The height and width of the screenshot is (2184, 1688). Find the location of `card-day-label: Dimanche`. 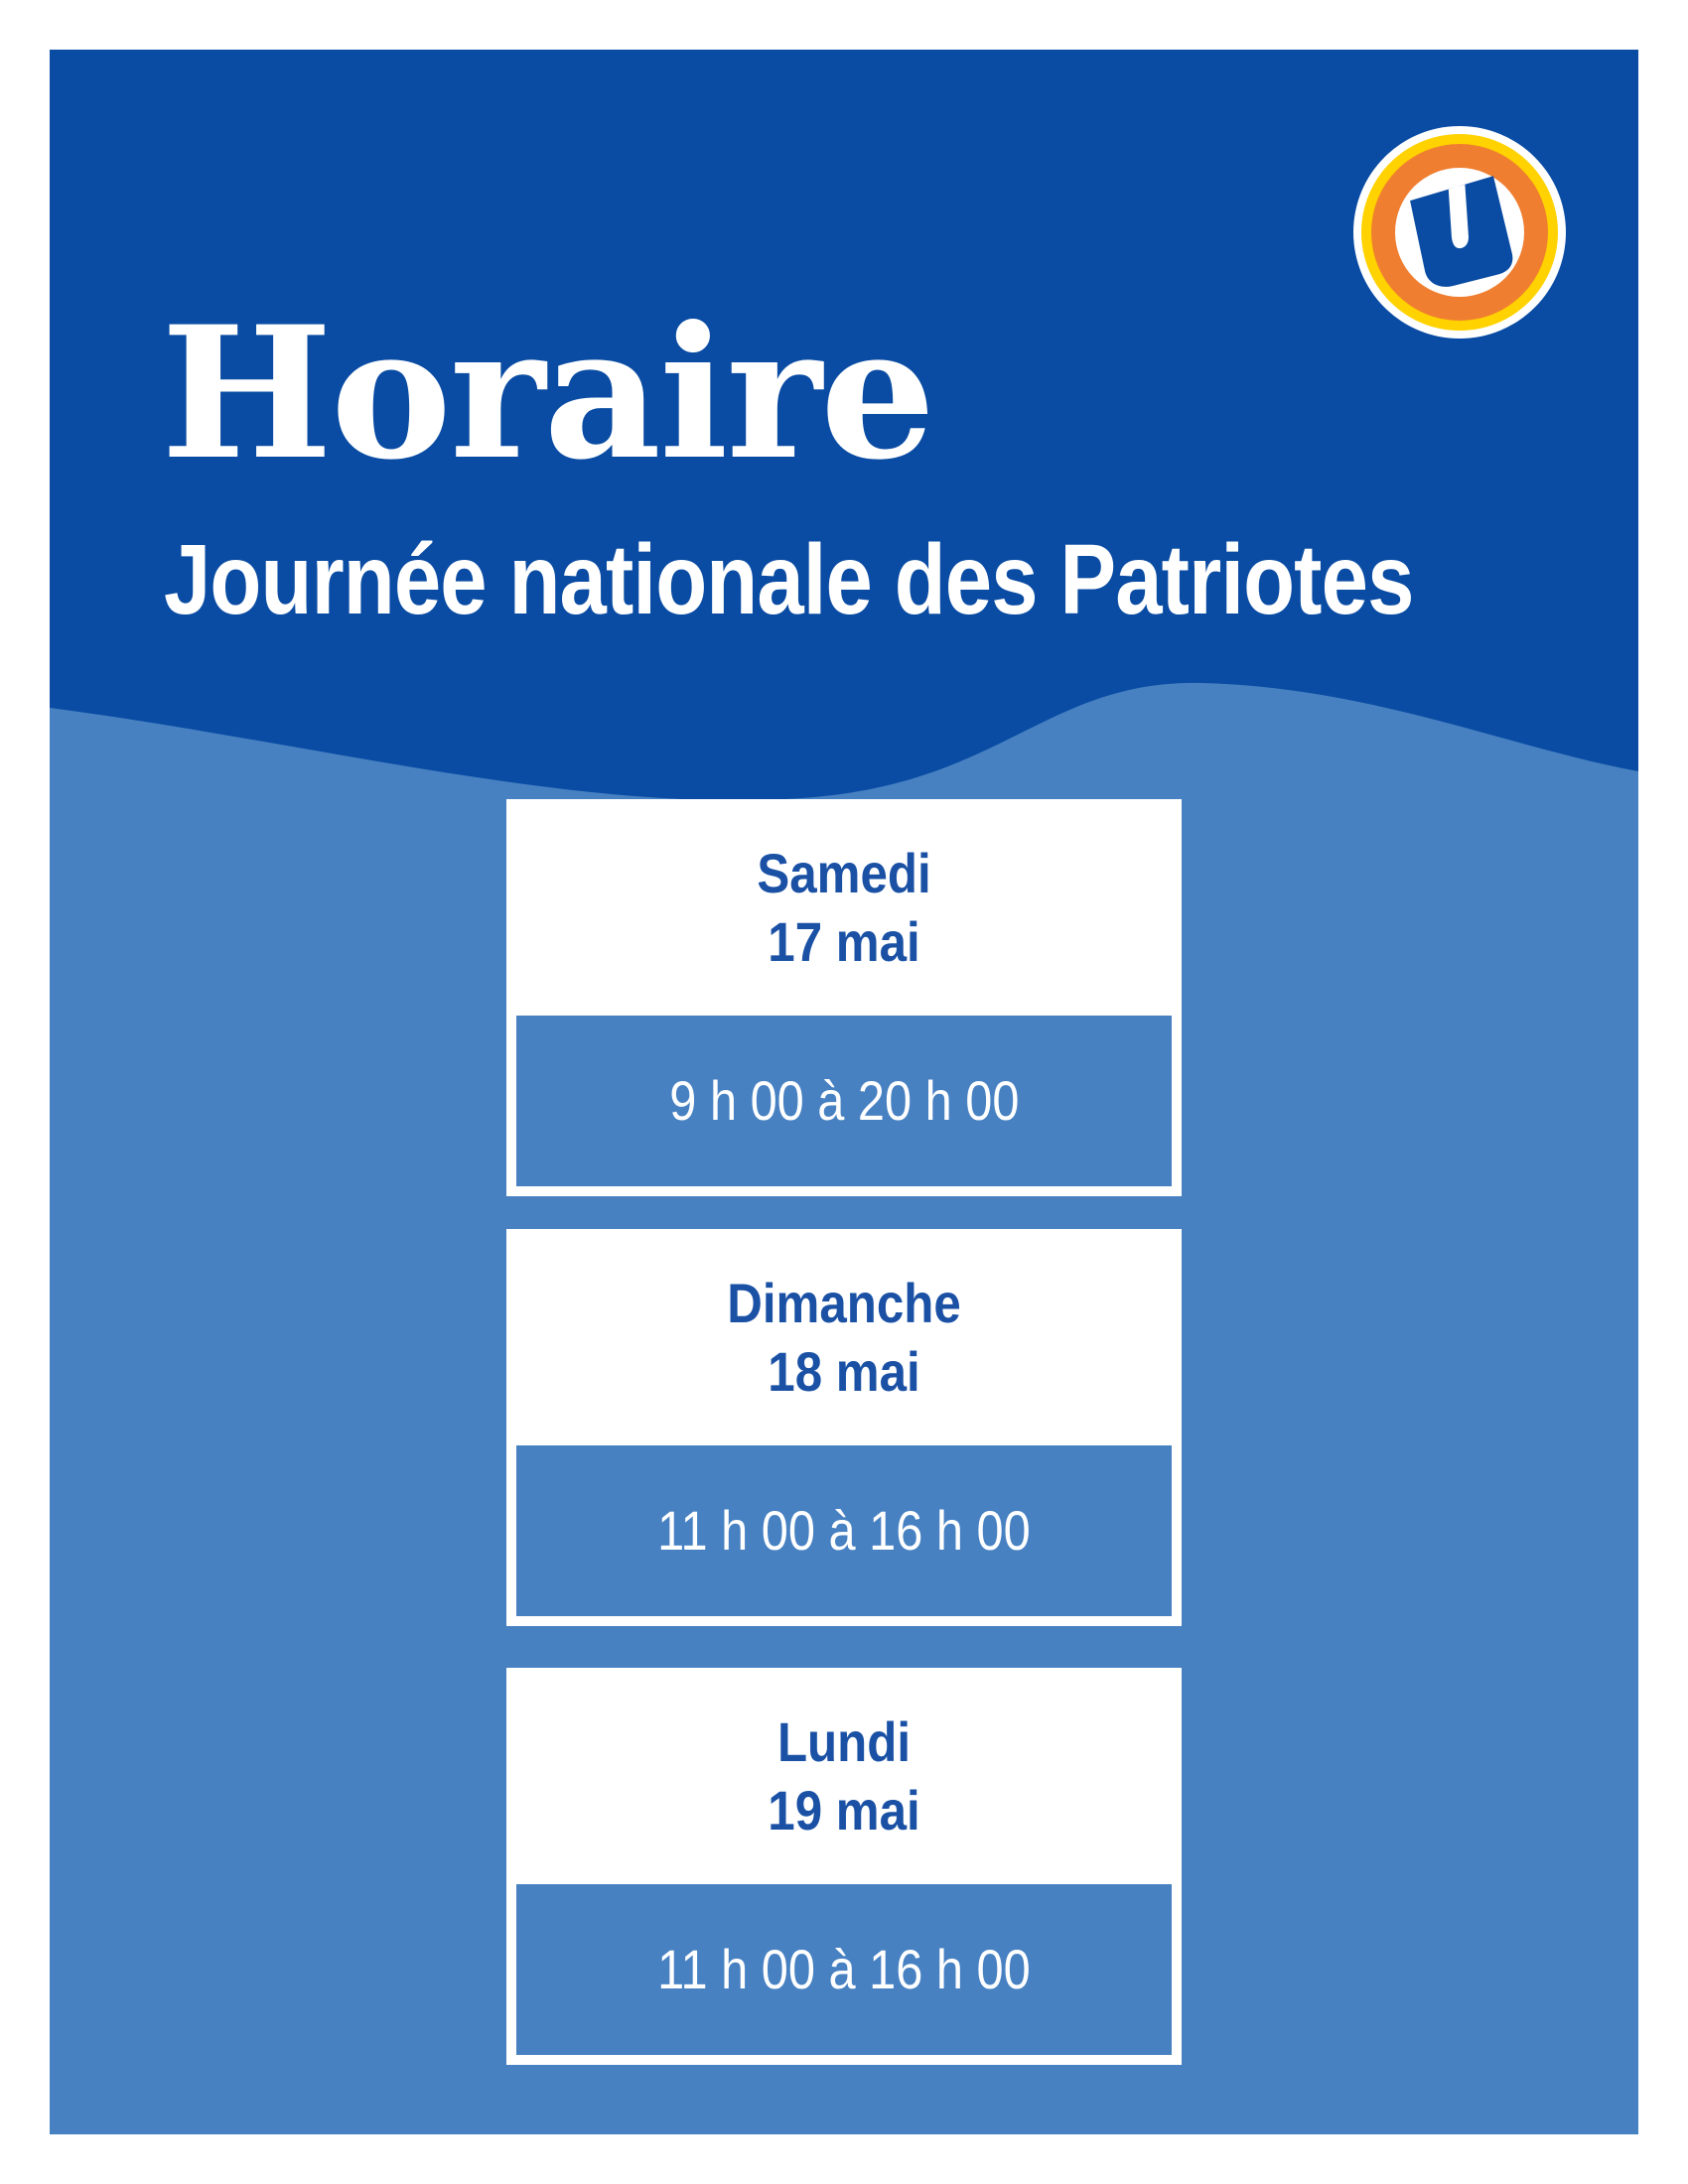

card-day-label: Dimanche is located at coordinates (844, 1303).